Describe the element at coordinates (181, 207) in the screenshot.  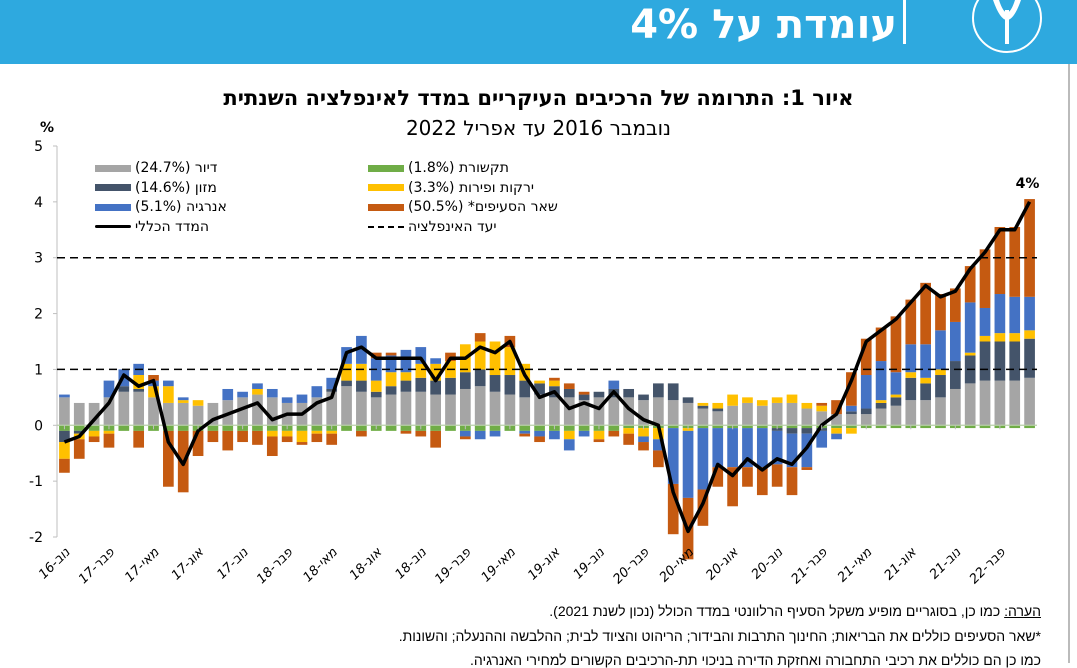
I see `legend-label: אנרגיה (5.1%)` at that location.